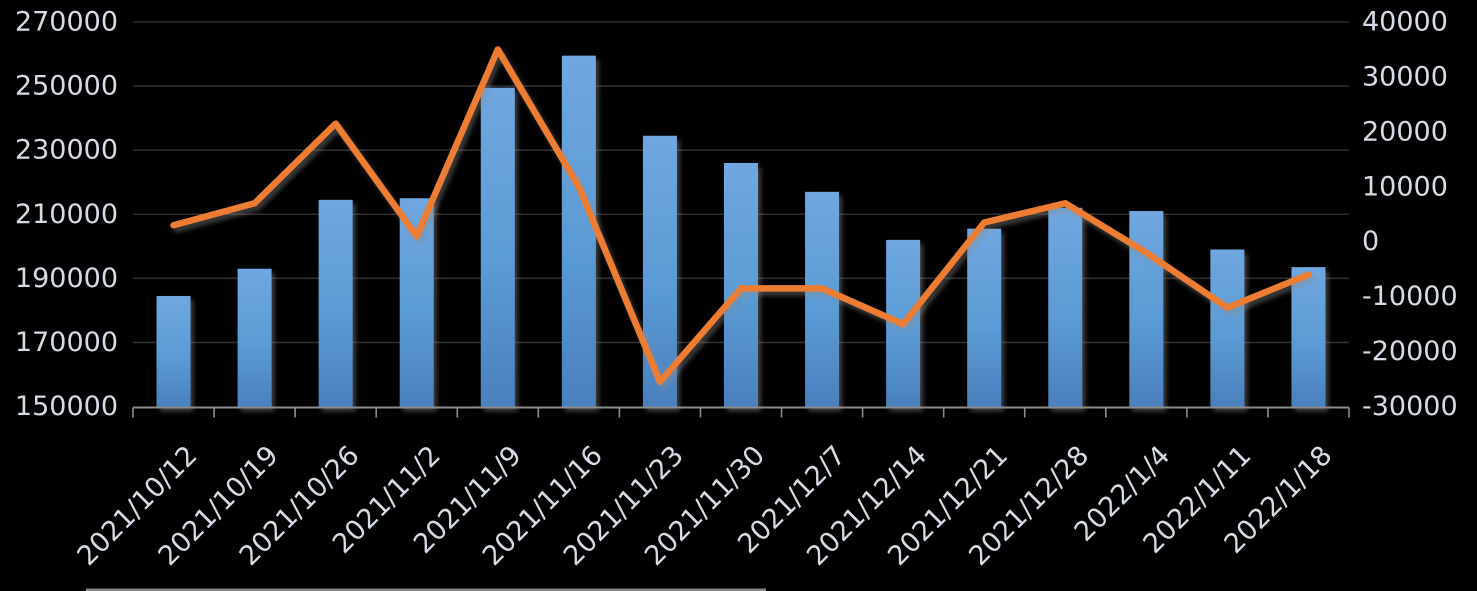 The height and width of the screenshot is (591, 1477). Describe the element at coordinates (66, 342) in the screenshot. I see `y-axis-label: 170000` at that location.